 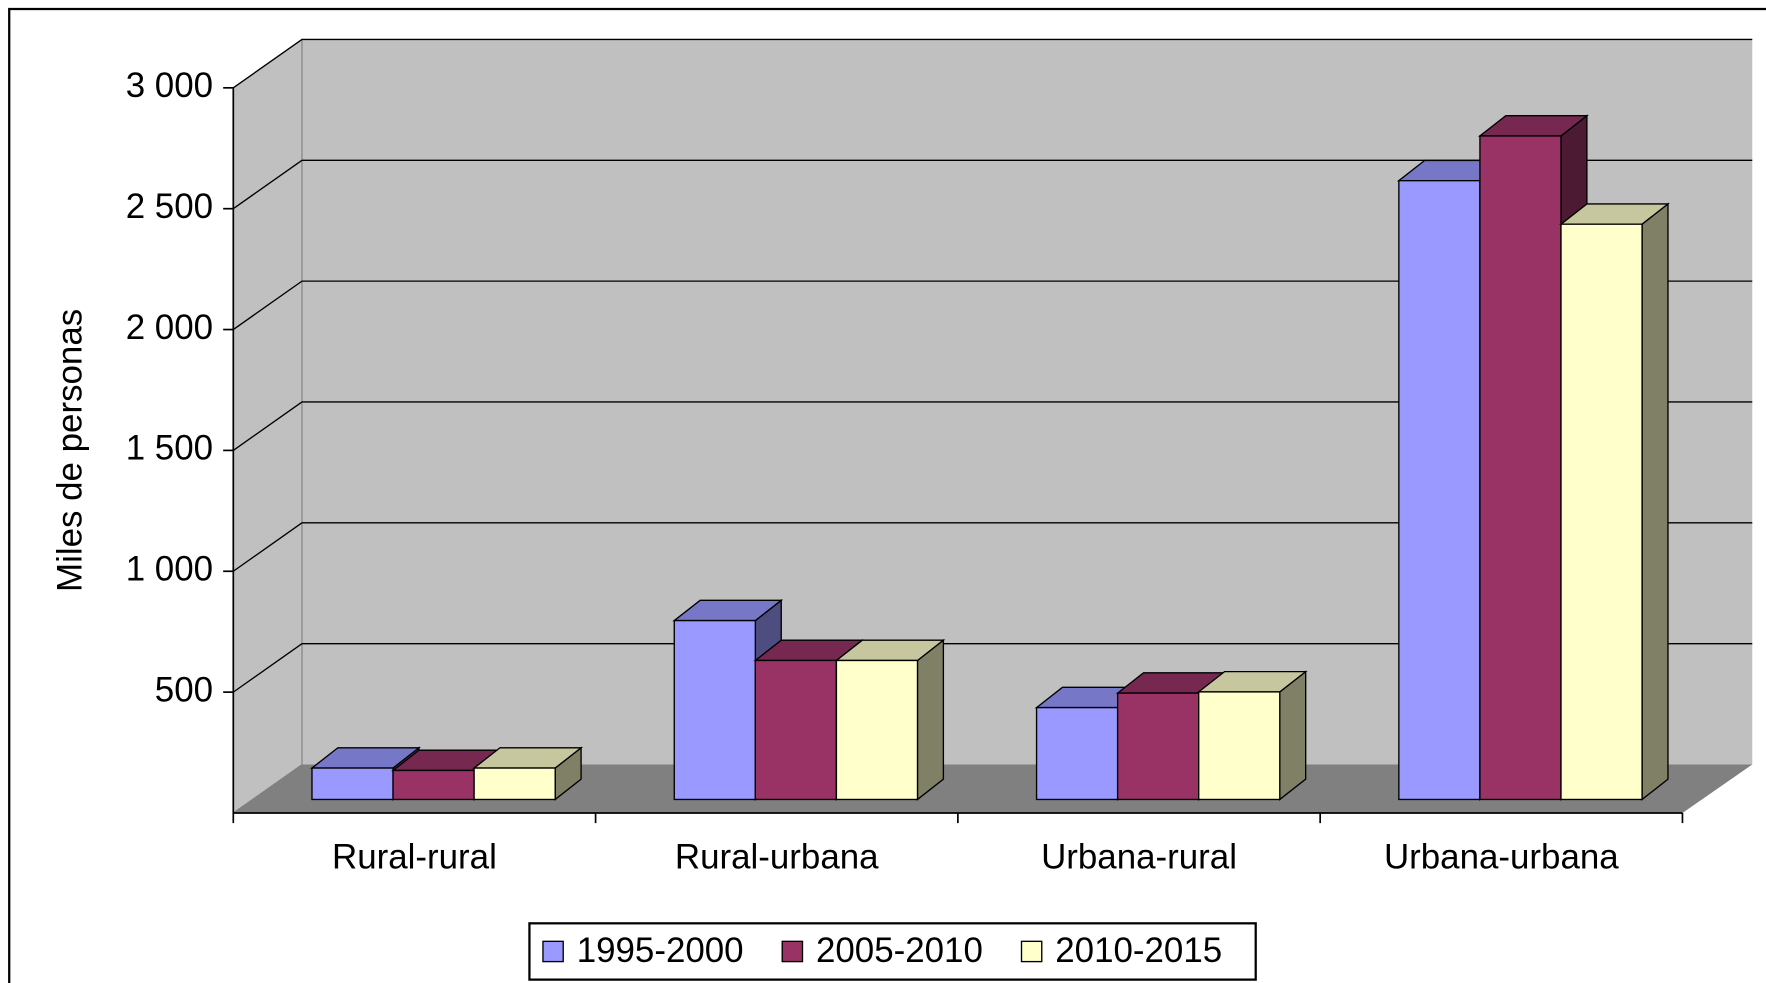 What do you see at coordinates (169, 568) in the screenshot?
I see `y-tick-label: 1 000` at bounding box center [169, 568].